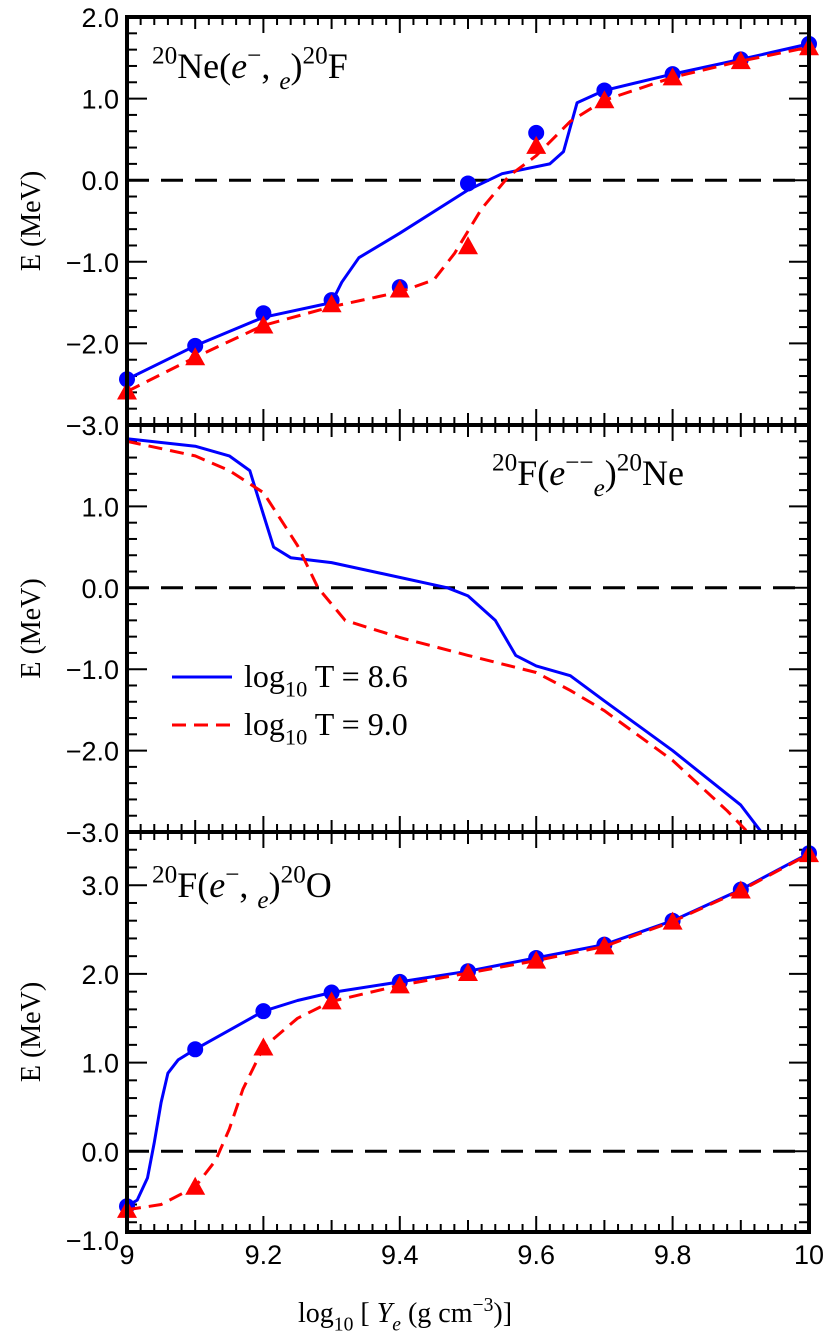  I want to click on legend-entry-part: T = 8.6, so click(357, 676).